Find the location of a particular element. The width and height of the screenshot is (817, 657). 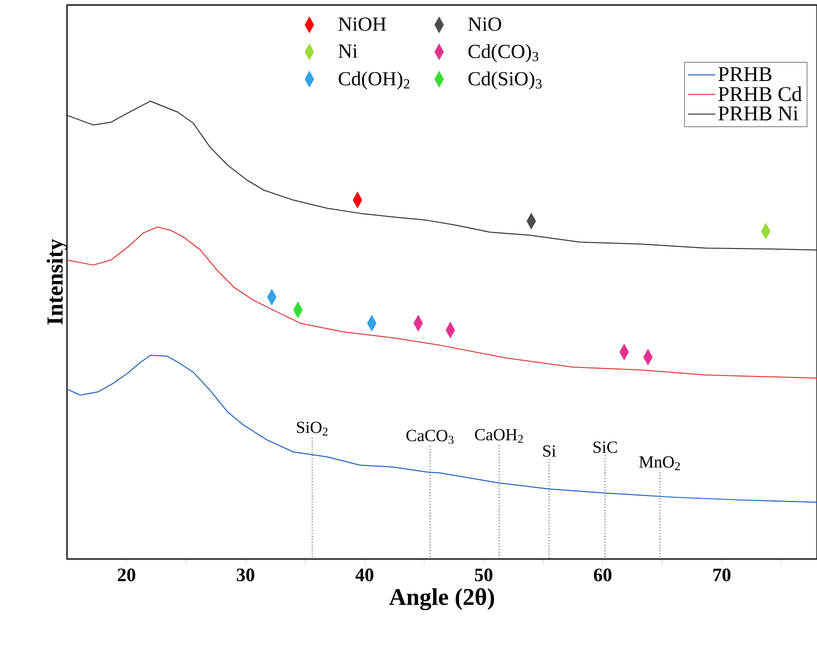

x-axis-title: Angle (2θ) is located at coordinates (441, 599).